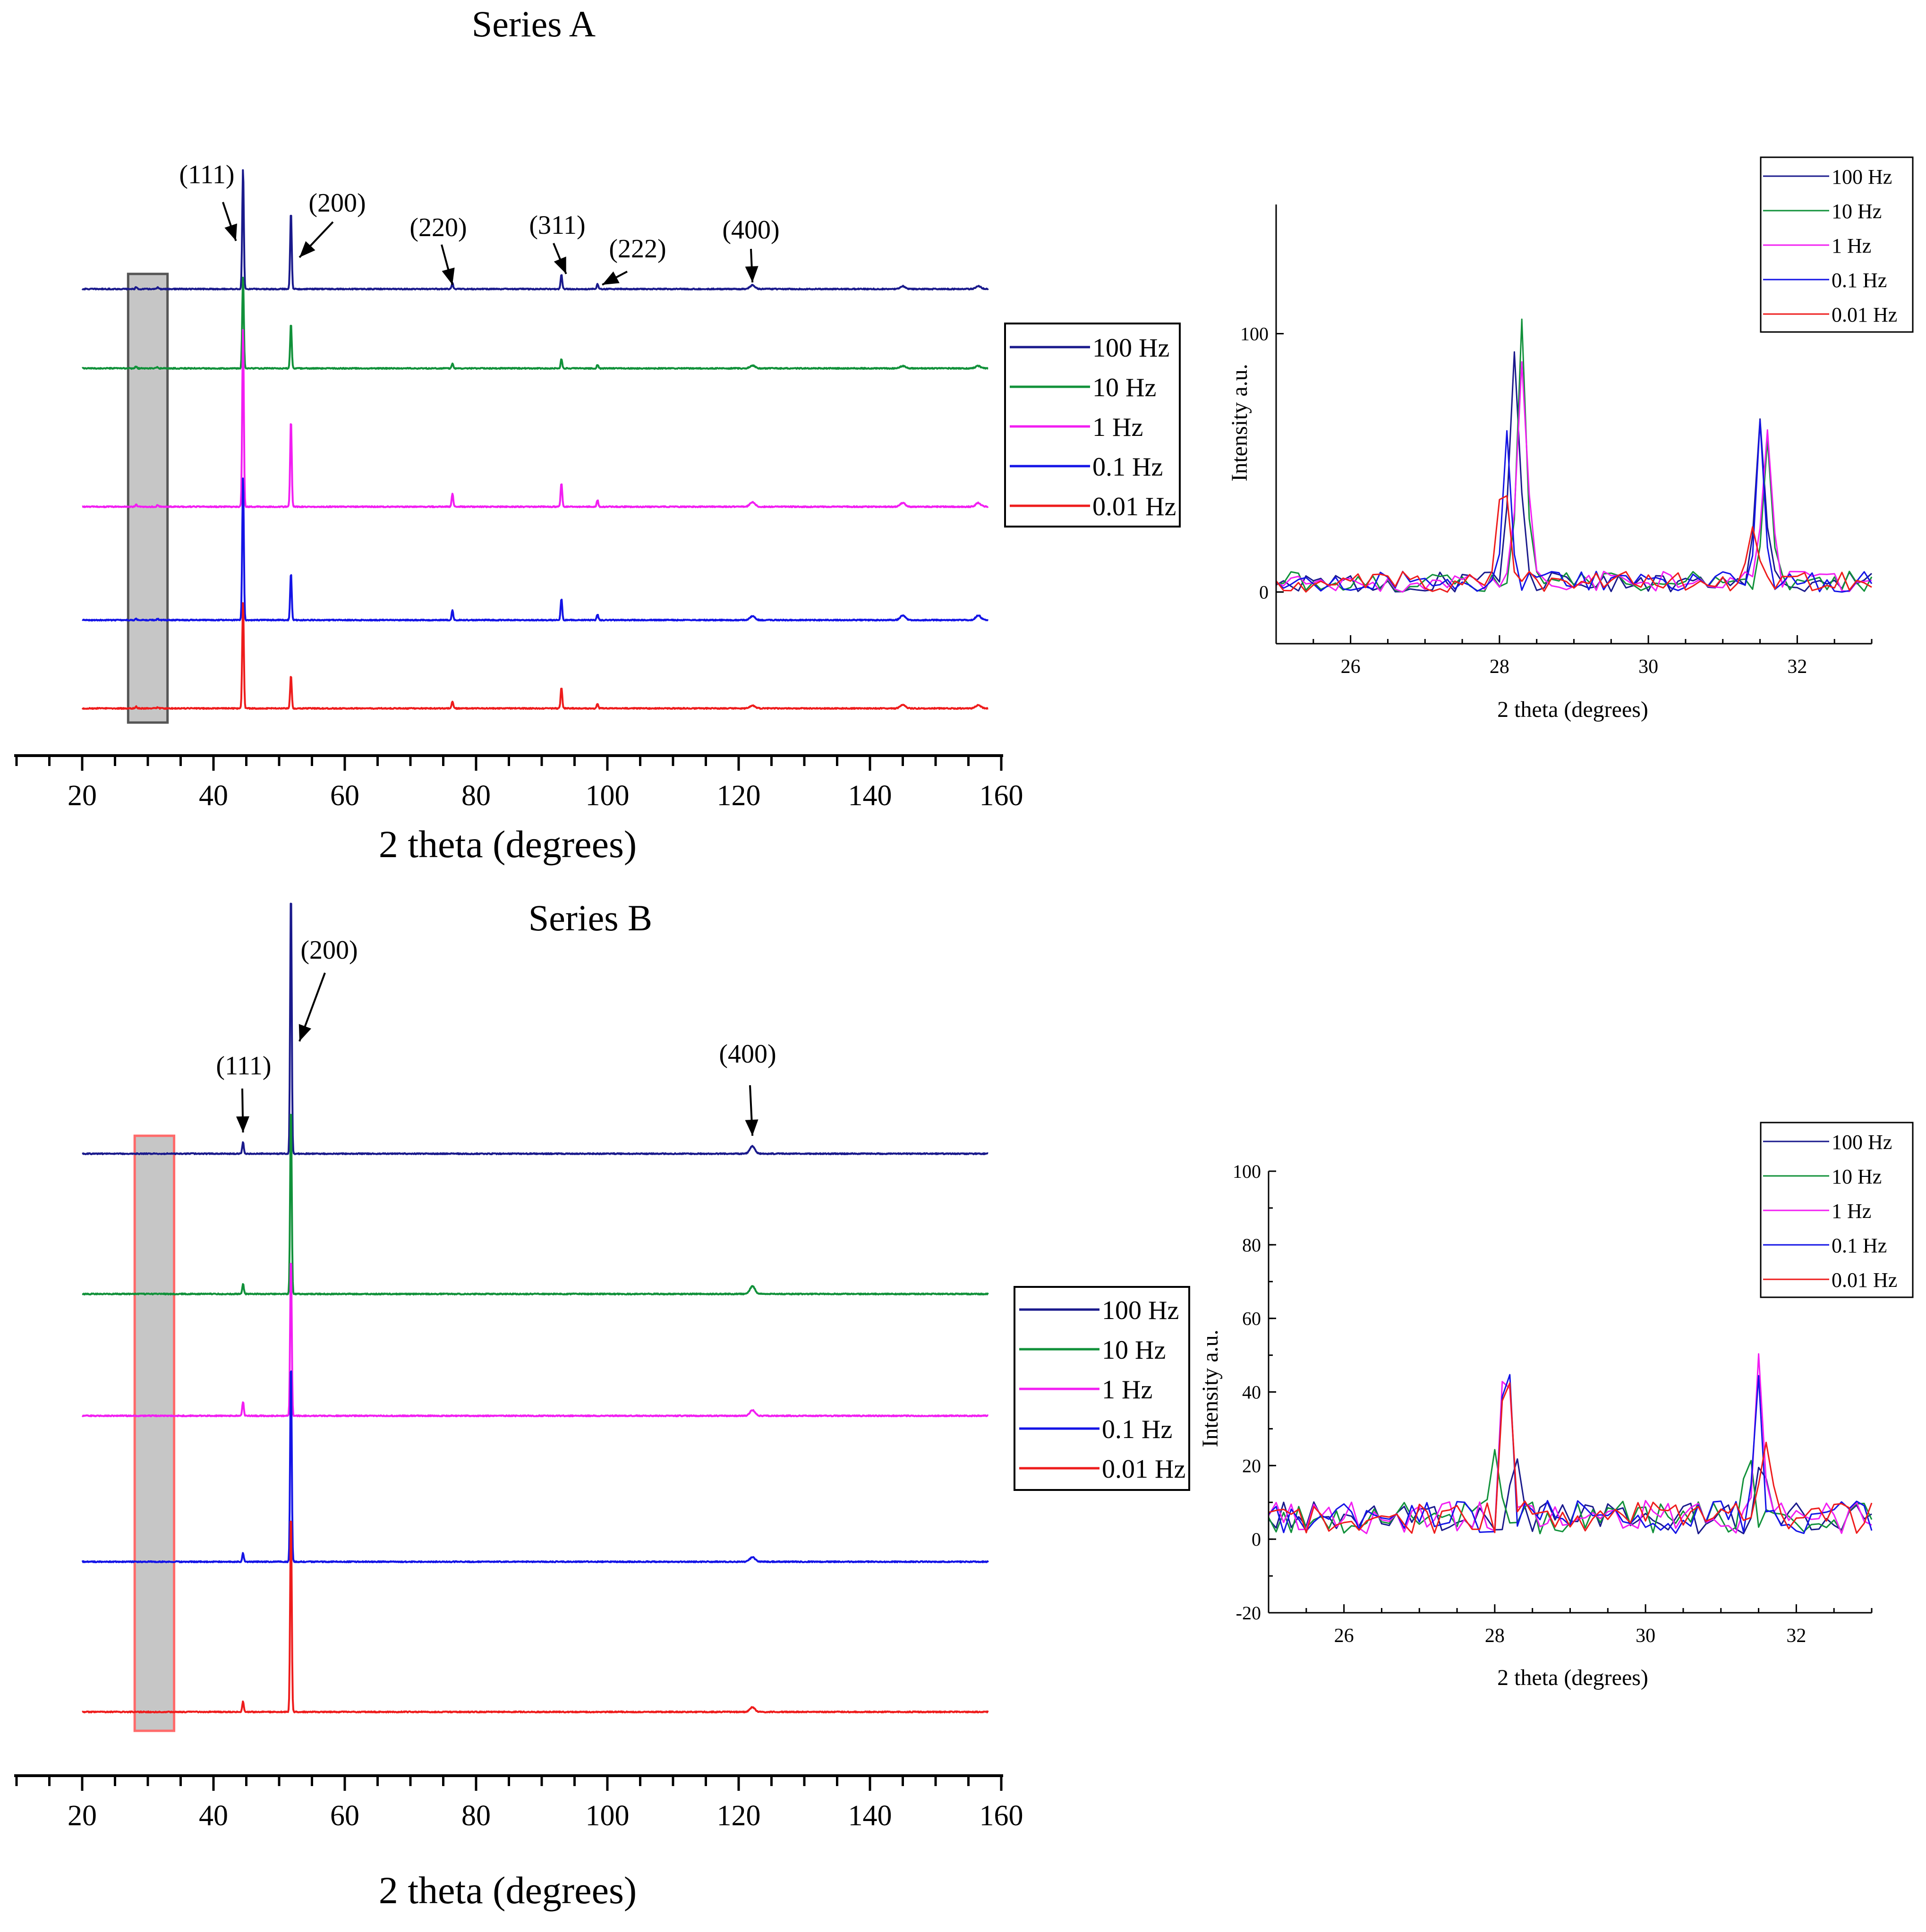 This screenshot has width=1926, height=1932. What do you see at coordinates (739, 1816) in the screenshot?
I see `series-b-x-tick-label: 120` at bounding box center [739, 1816].